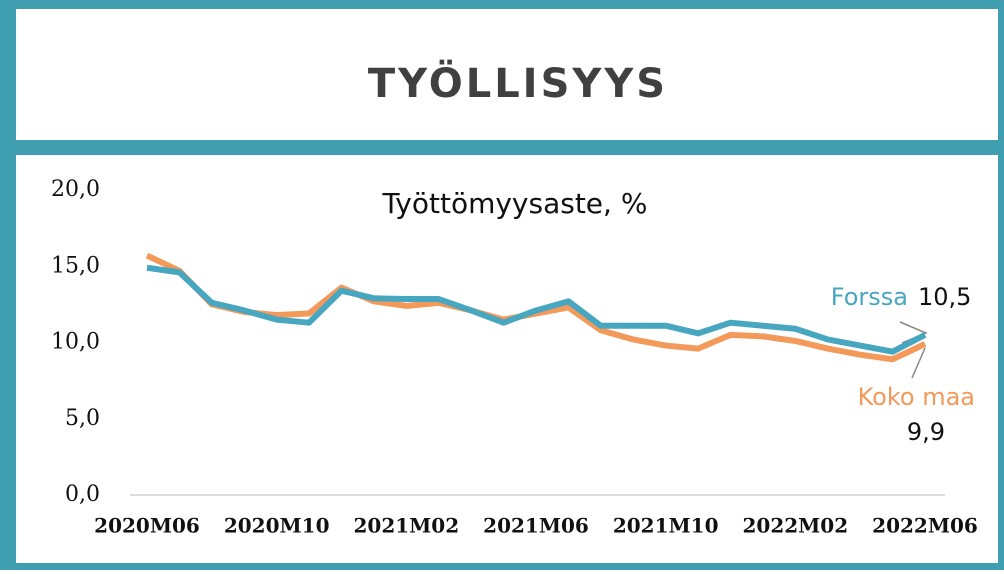 This screenshot has height=574, width=1004. I want to click on y-tick-label: 0,0, so click(82, 494).